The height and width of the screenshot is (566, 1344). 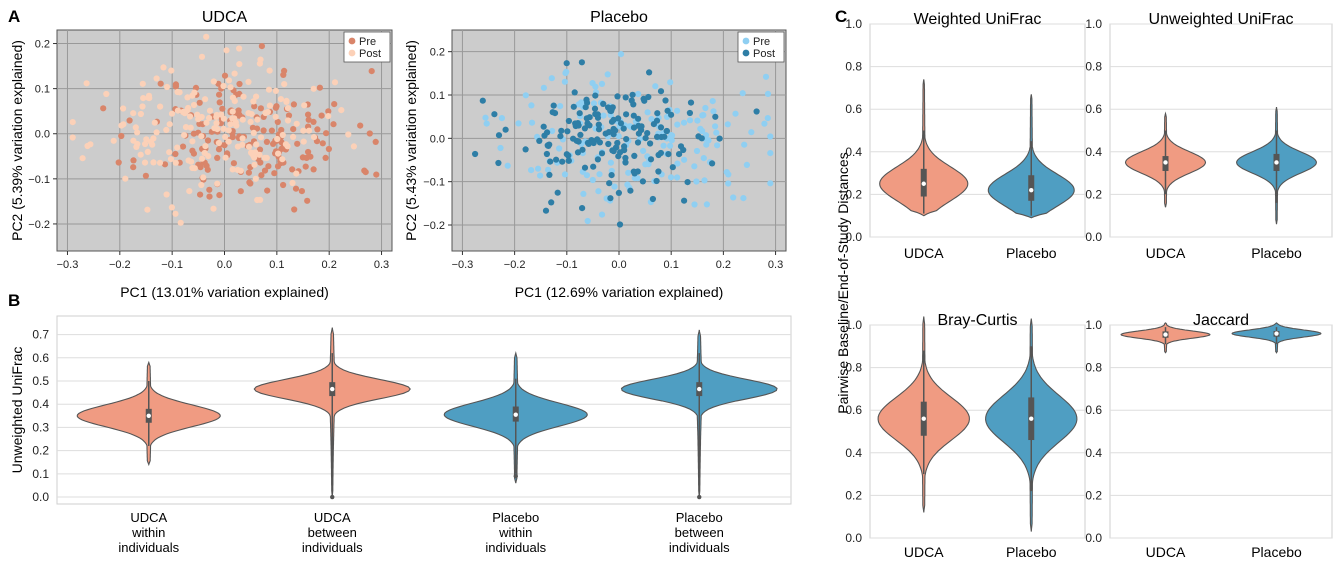 I want to click on panel-letter-b: B, so click(x=14, y=300).